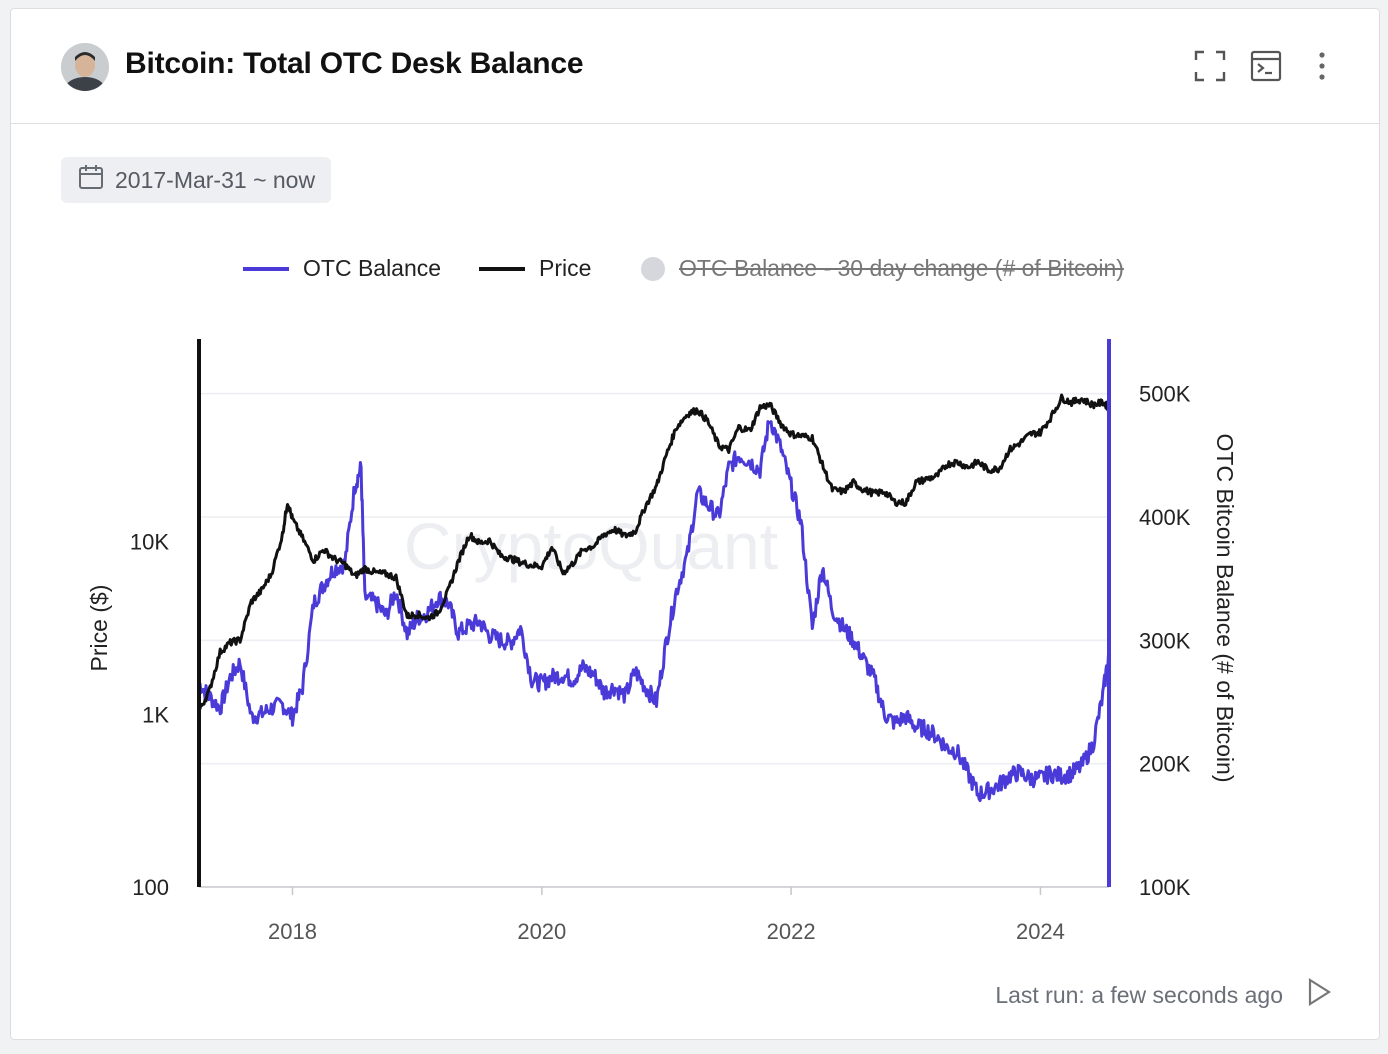  What do you see at coordinates (1322, 66) in the screenshot?
I see `more-options-icon` at bounding box center [1322, 66].